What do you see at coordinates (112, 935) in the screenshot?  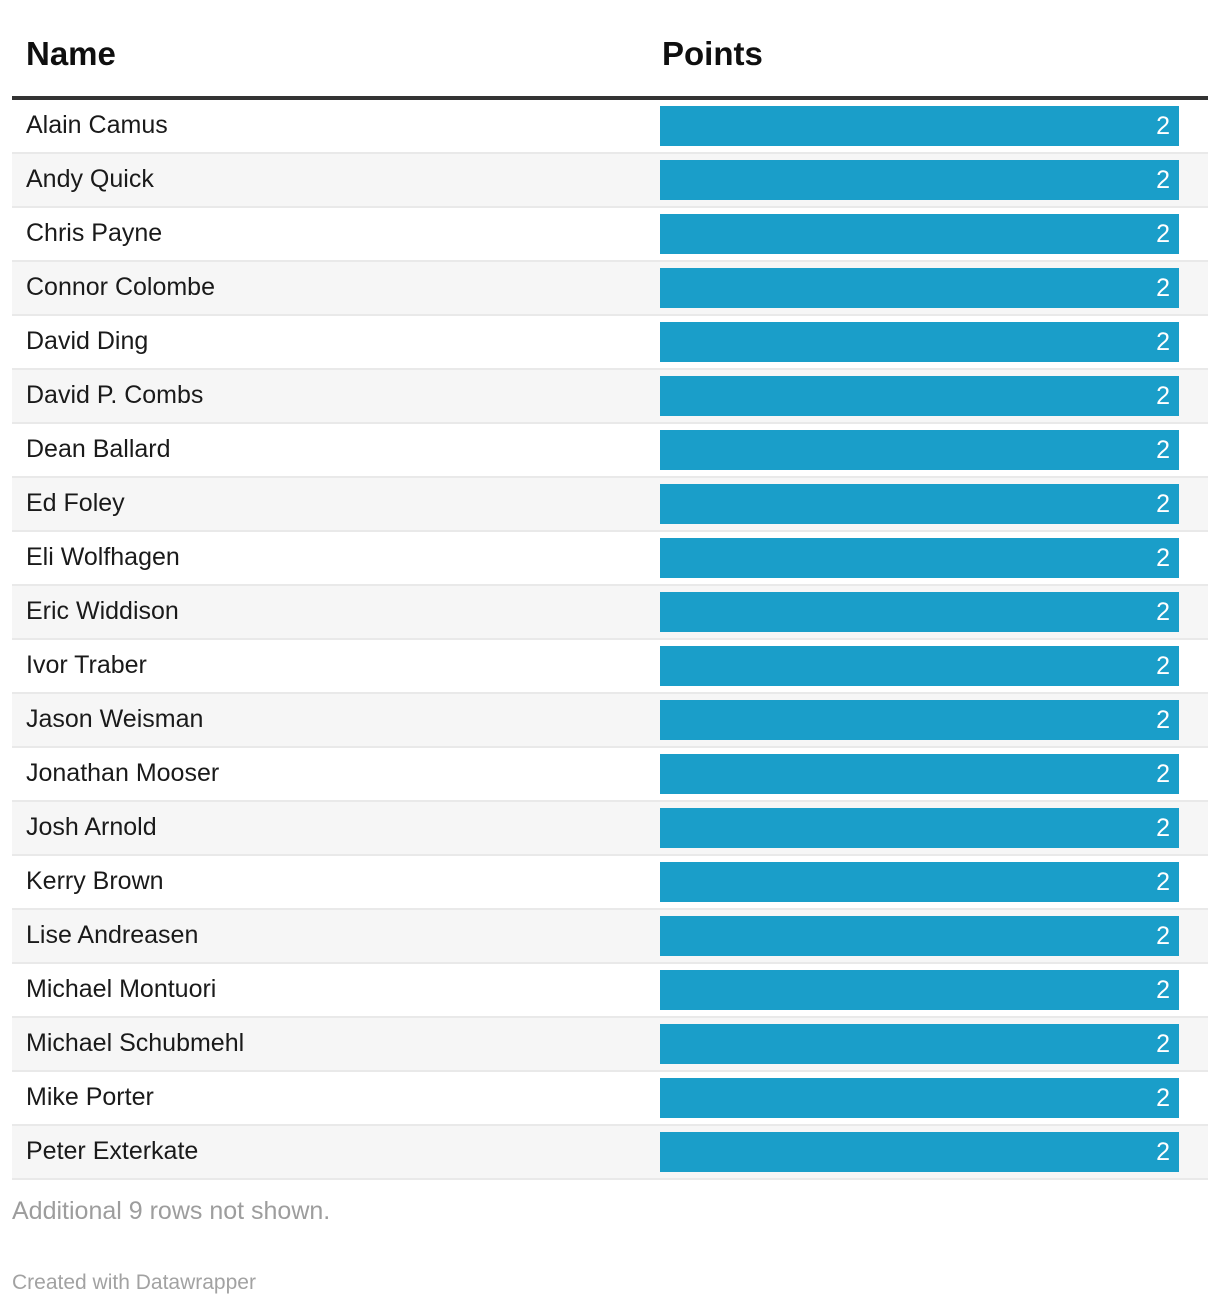 I see `name-cell: Lise Andreasen` at bounding box center [112, 935].